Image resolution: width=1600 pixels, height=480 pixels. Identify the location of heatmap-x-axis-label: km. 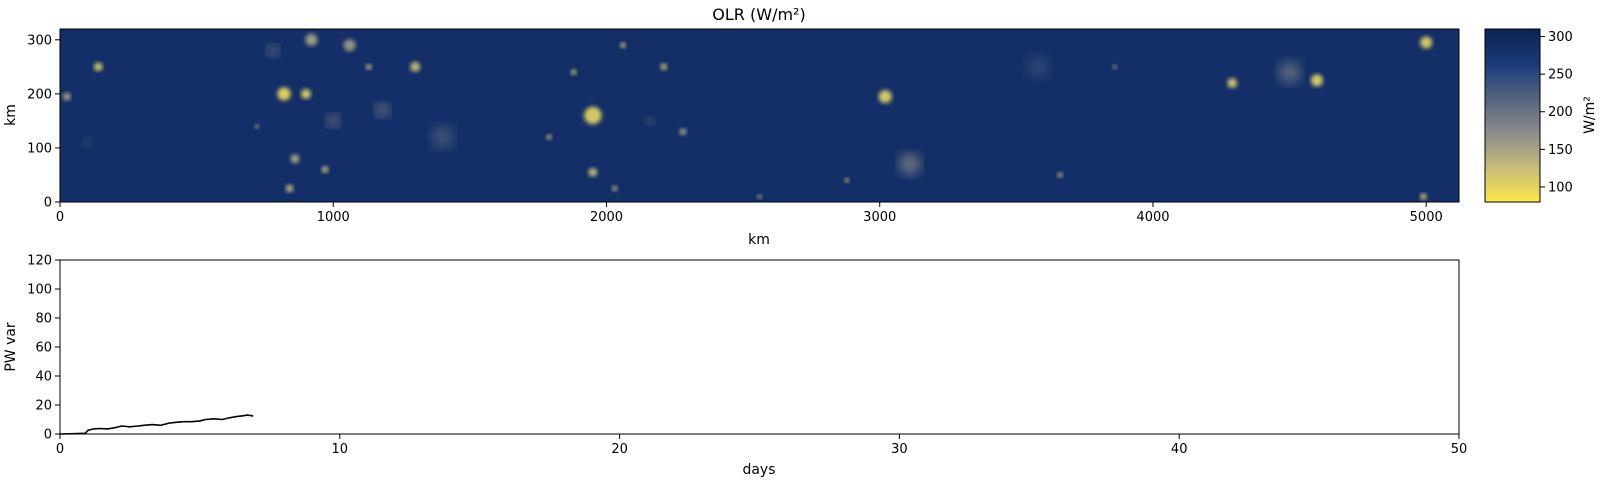
(759, 240).